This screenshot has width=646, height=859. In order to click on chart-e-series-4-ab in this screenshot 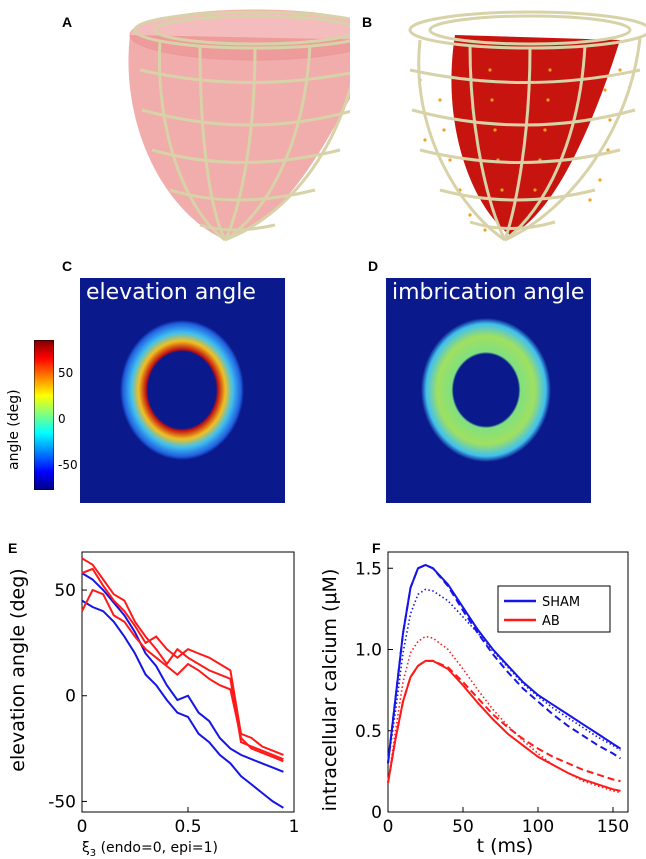, I will do `click(182, 675)`.